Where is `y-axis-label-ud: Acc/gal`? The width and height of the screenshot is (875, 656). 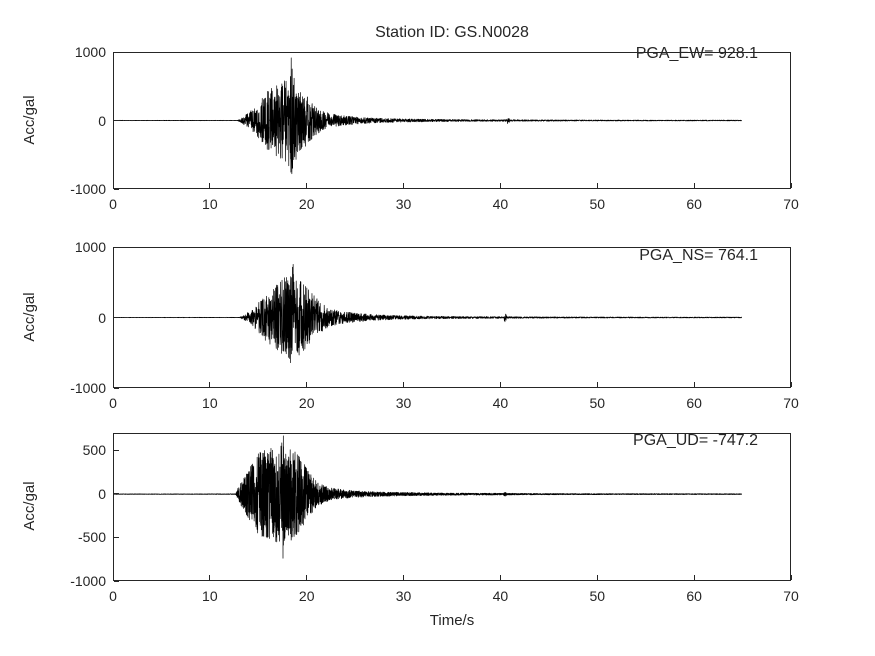 y-axis-label-ud: Acc/gal is located at coordinates (29, 506).